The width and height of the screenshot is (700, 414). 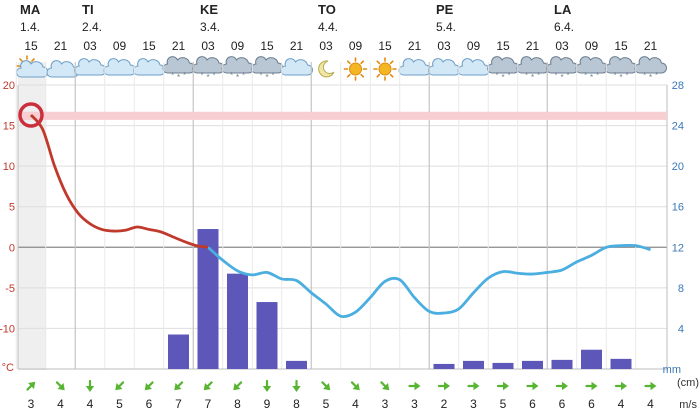 What do you see at coordinates (88, 9) in the screenshot?
I see `day-name: TI` at bounding box center [88, 9].